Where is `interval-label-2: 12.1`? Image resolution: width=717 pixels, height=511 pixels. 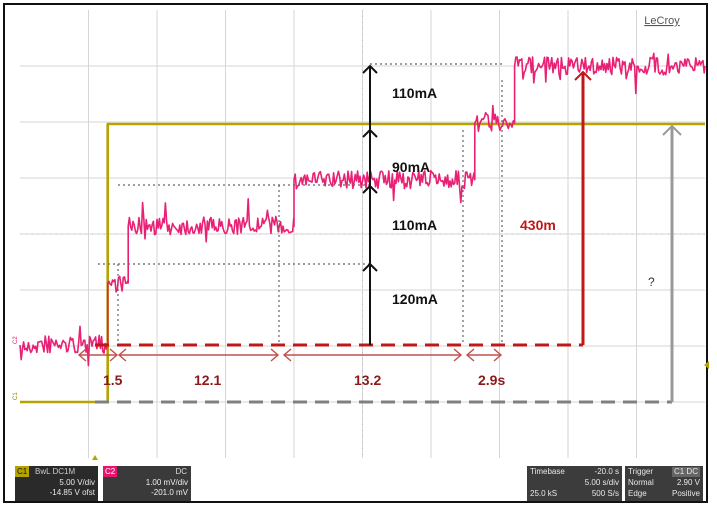
interval-label-2: 12.1 is located at coordinates (207, 380).